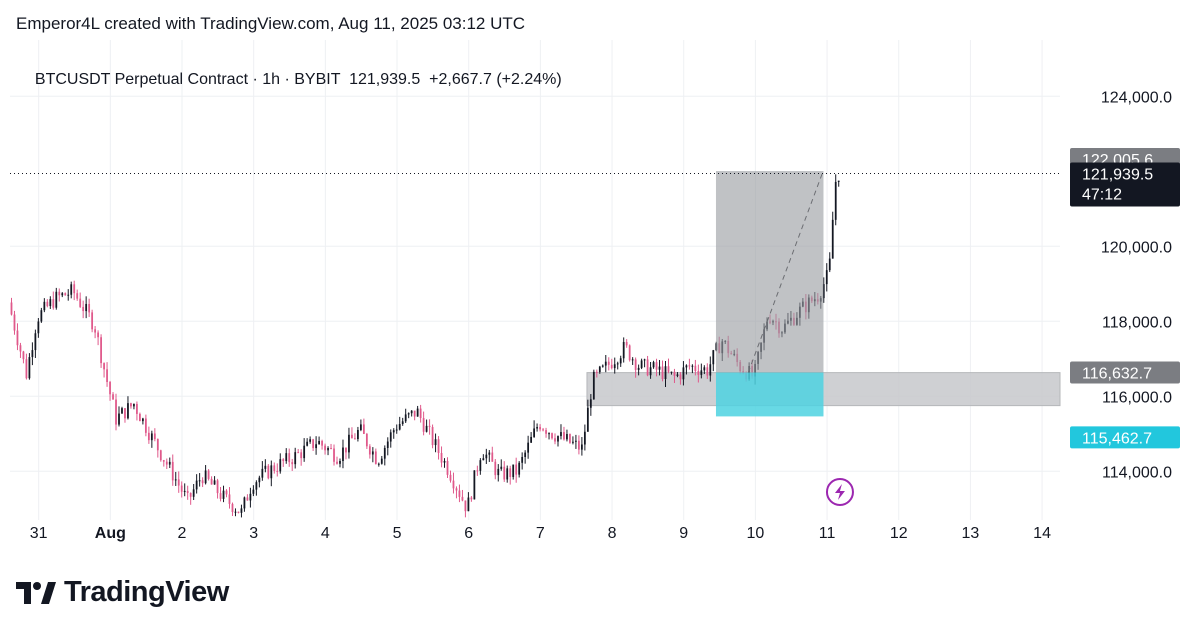 The height and width of the screenshot is (634, 1200). Describe the element at coordinates (397, 533) in the screenshot. I see `time-tick-label: 5` at that location.